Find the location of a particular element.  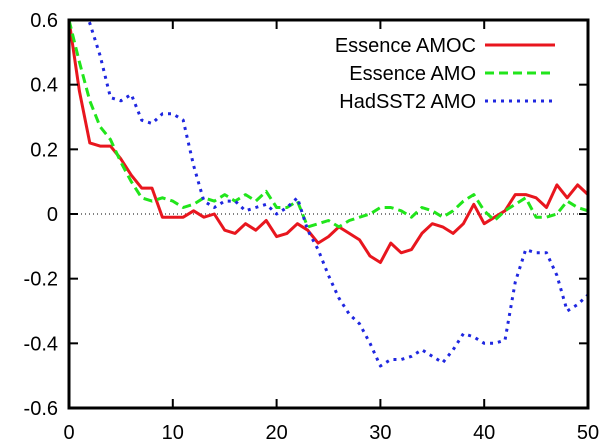

x-tick-label: 30 is located at coordinates (380, 433).